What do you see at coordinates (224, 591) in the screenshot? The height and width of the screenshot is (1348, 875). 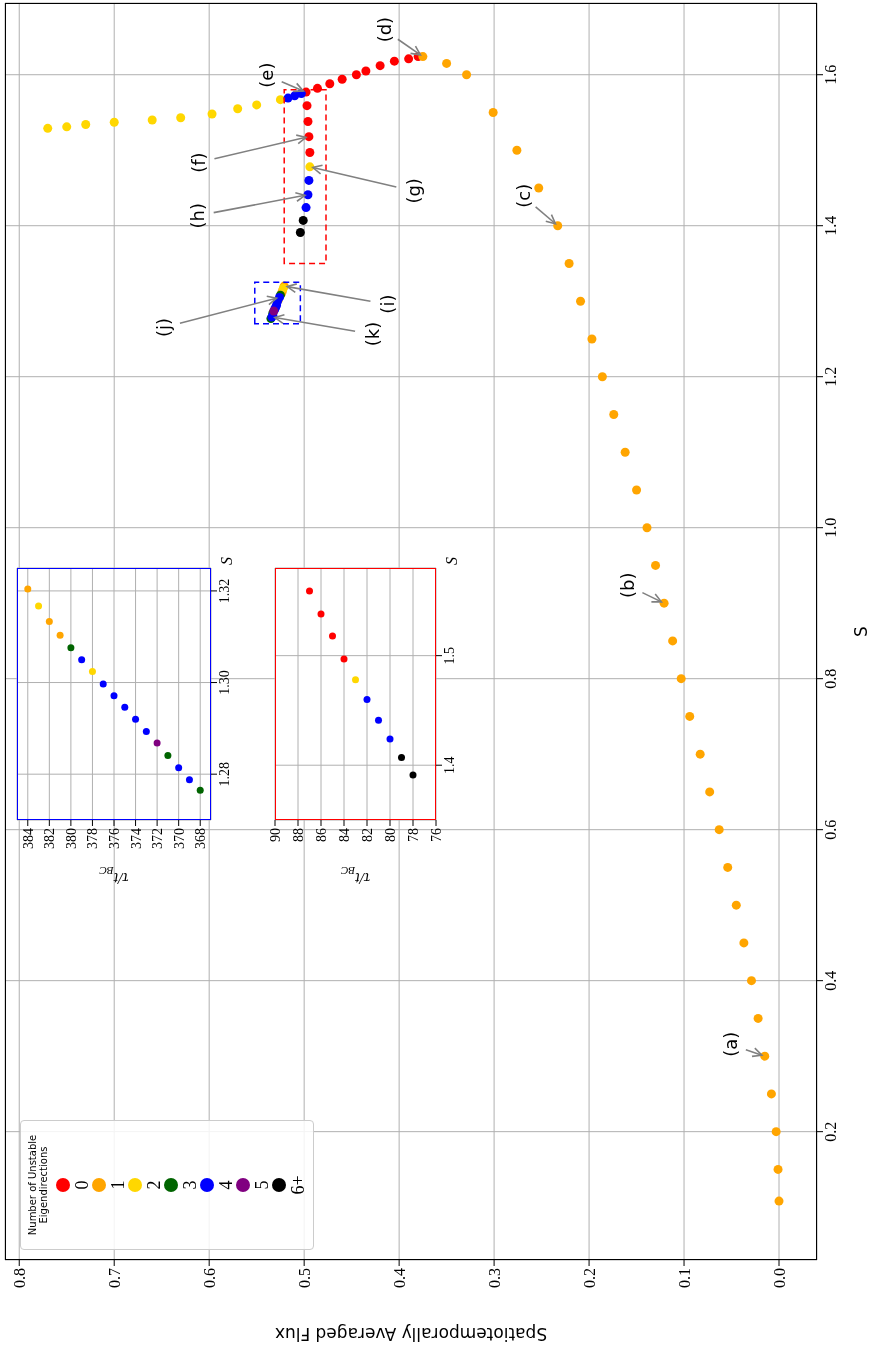 I see `y-tick-label: 1.32` at bounding box center [224, 591].